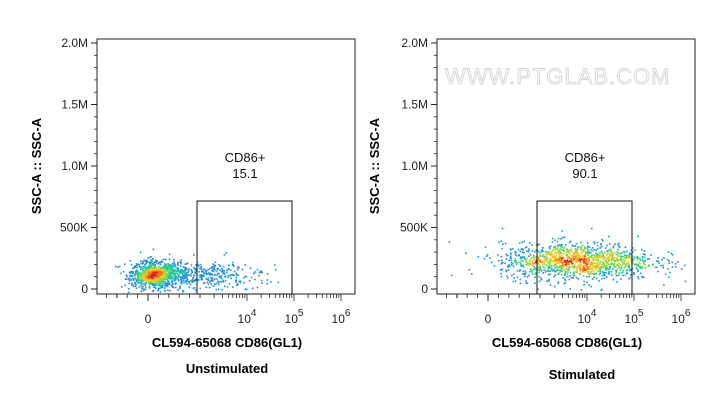 The height and width of the screenshot is (412, 716). Describe the element at coordinates (681, 317) in the screenshot. I see `x-tick-label: 106` at that location.